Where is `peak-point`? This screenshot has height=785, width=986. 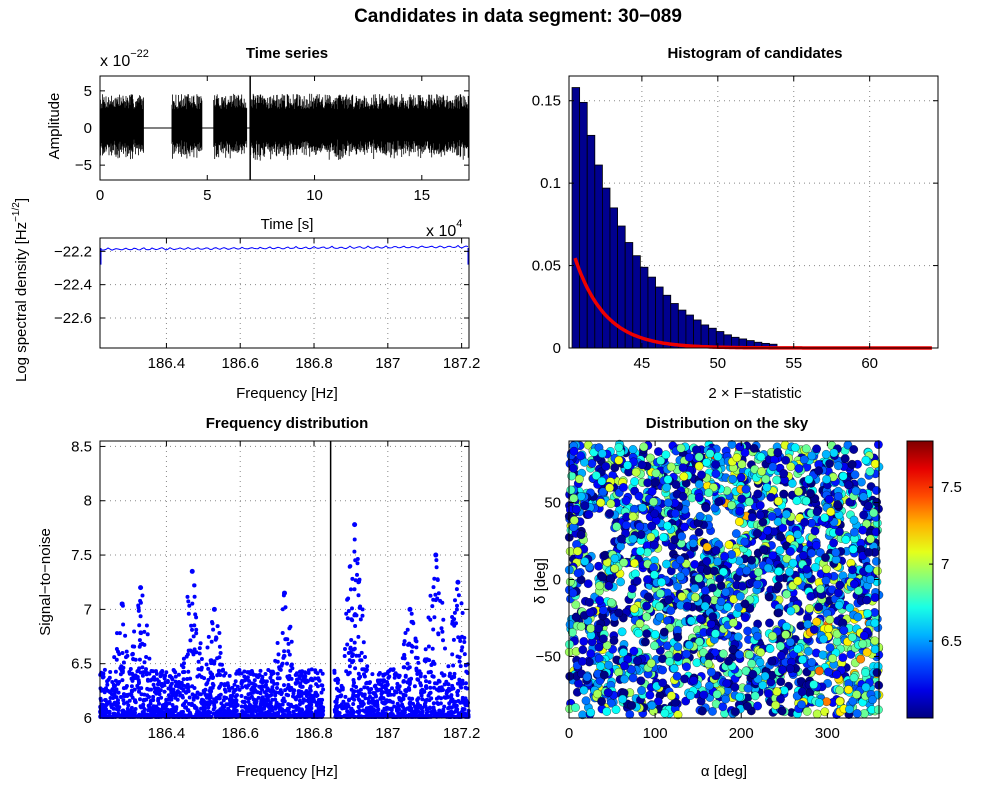
peak-point is located at coordinates (214, 609).